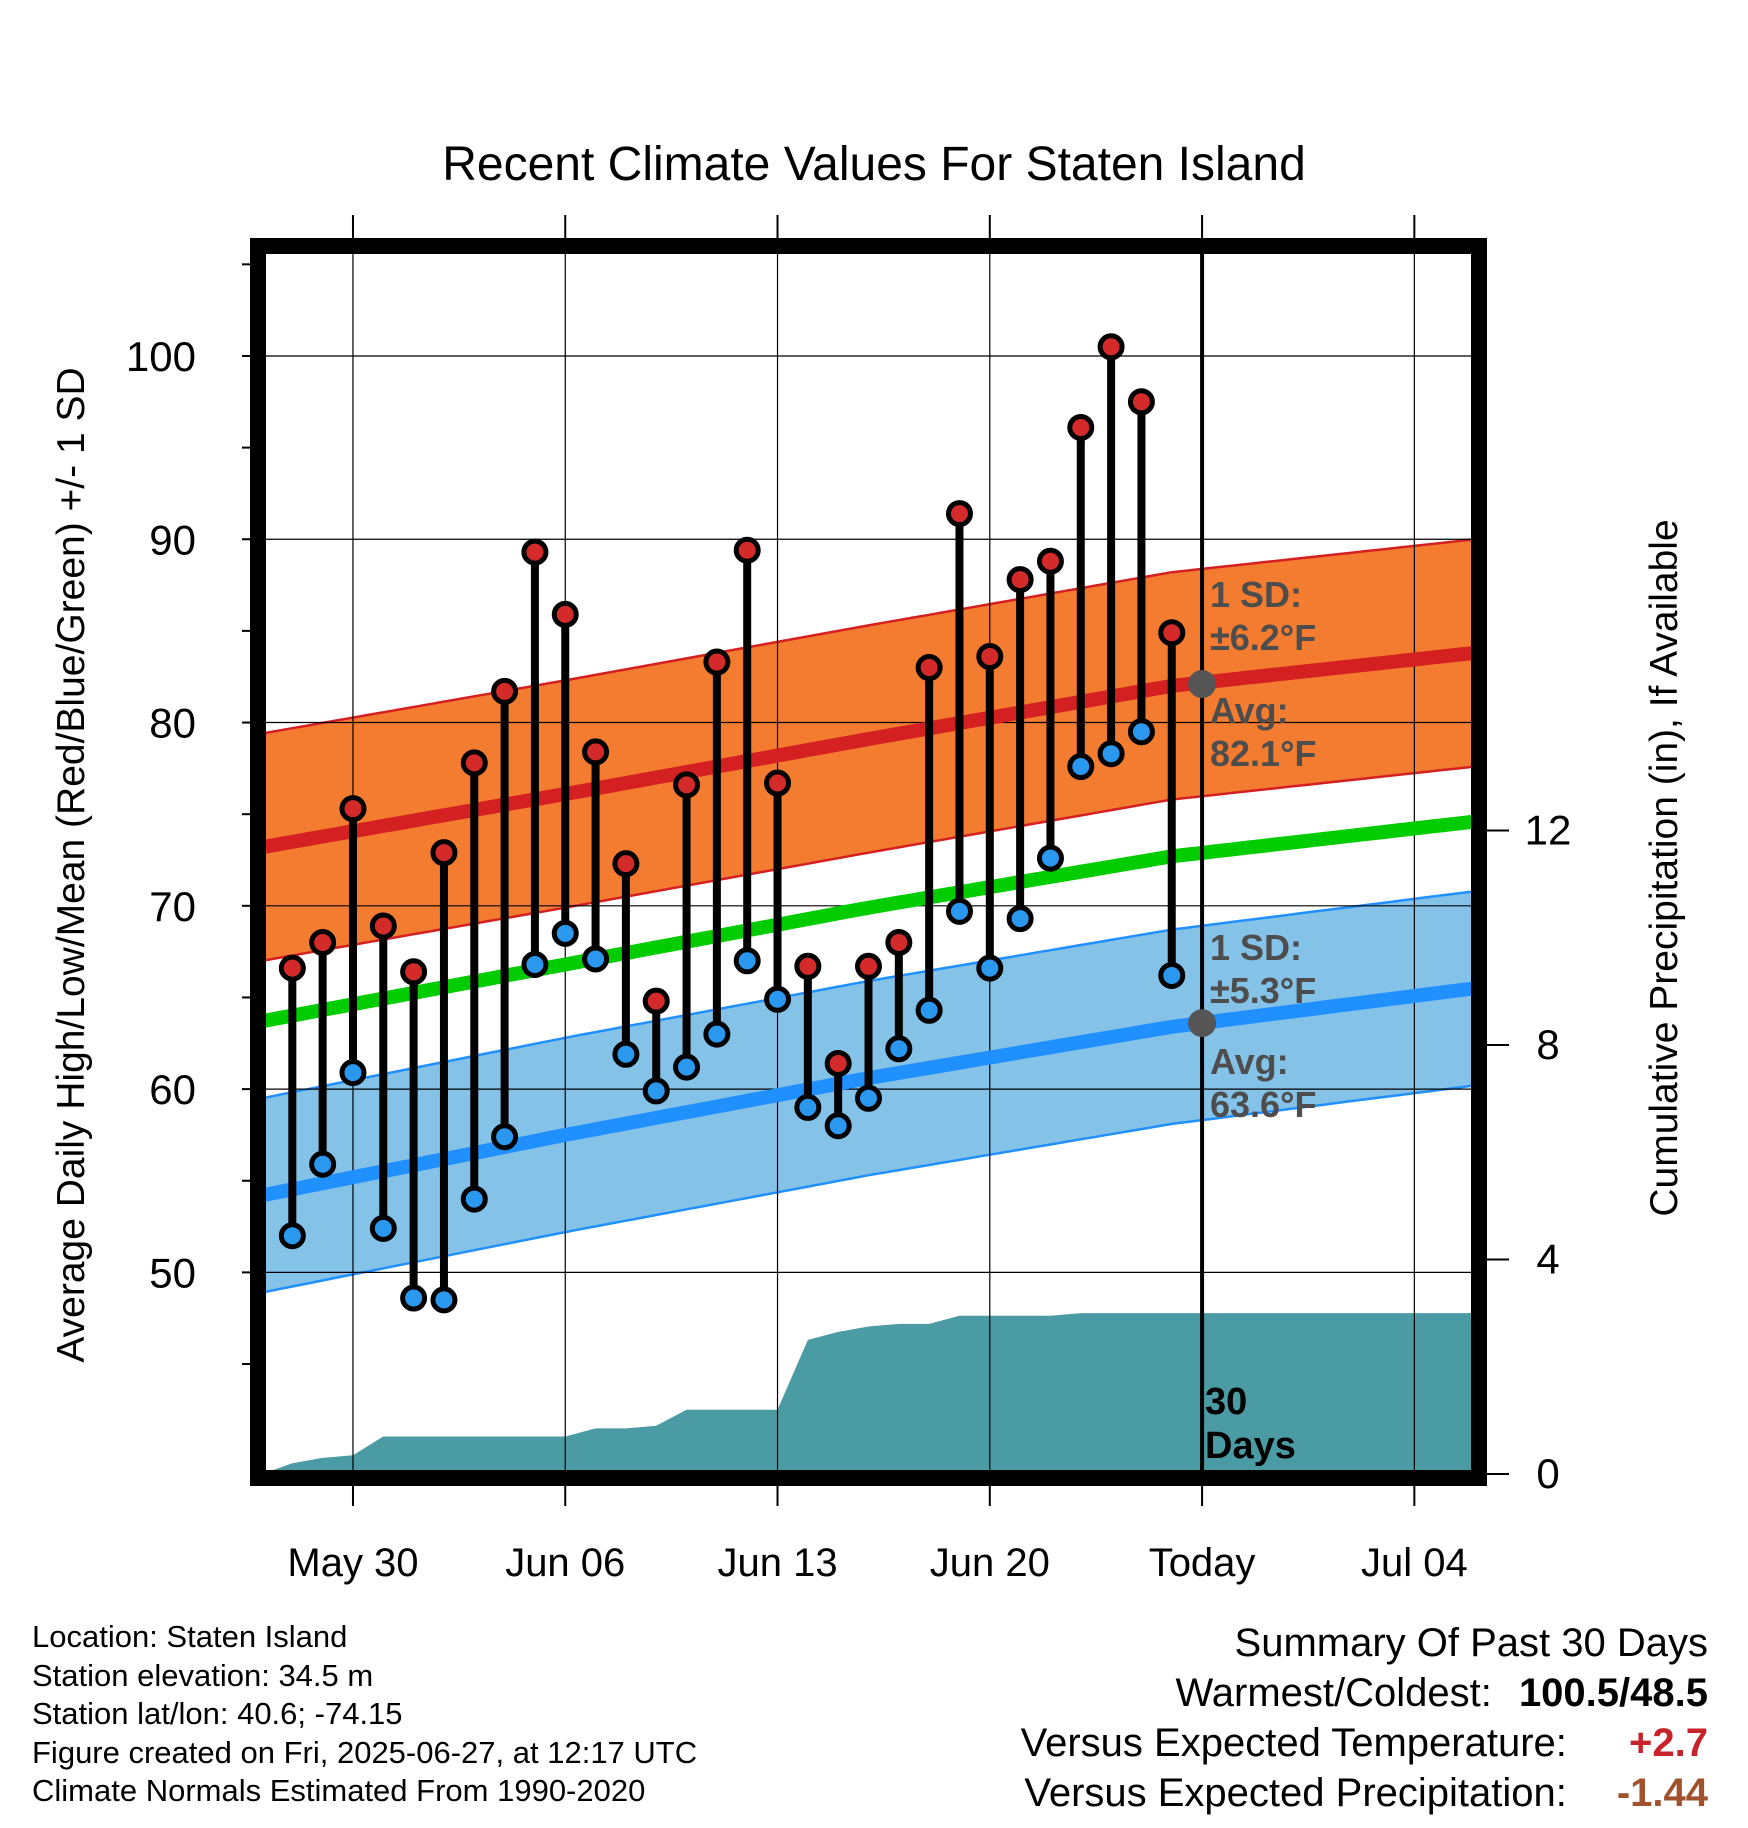 The height and width of the screenshot is (1828, 1748). What do you see at coordinates (190, 1636) in the screenshot?
I see `info-location: Location: Staten Island` at bounding box center [190, 1636].